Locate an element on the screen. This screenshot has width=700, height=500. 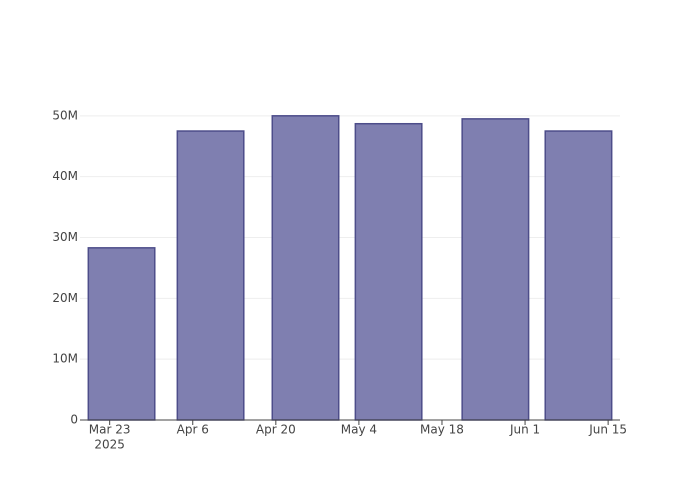
x-tick-label: May 4 is located at coordinates (359, 430).